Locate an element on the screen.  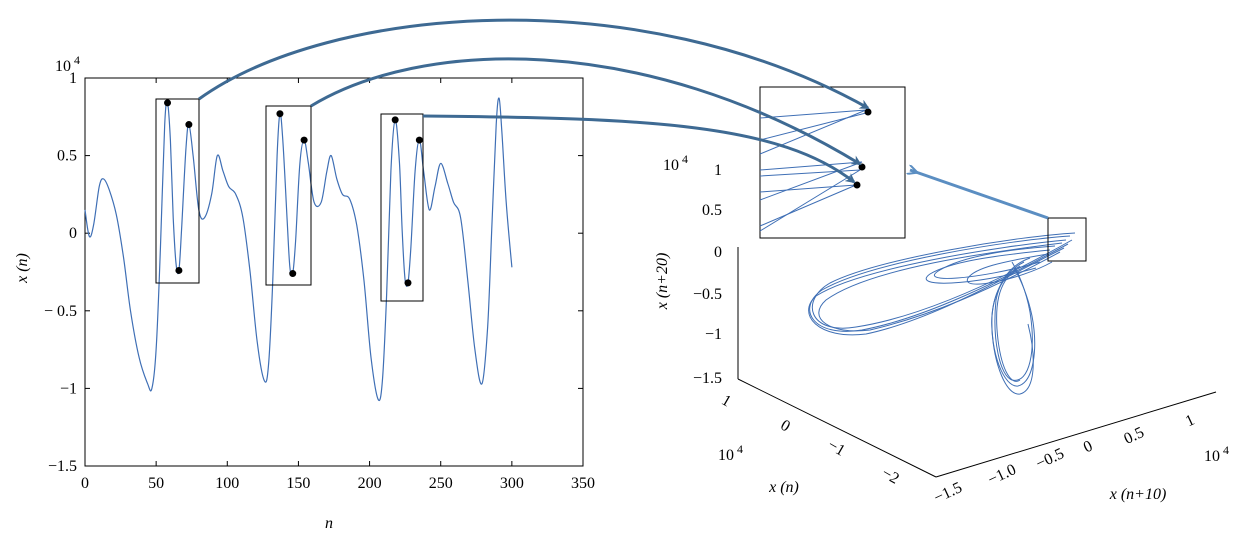
y-tick-label: −1 is located at coordinates (68, 388).